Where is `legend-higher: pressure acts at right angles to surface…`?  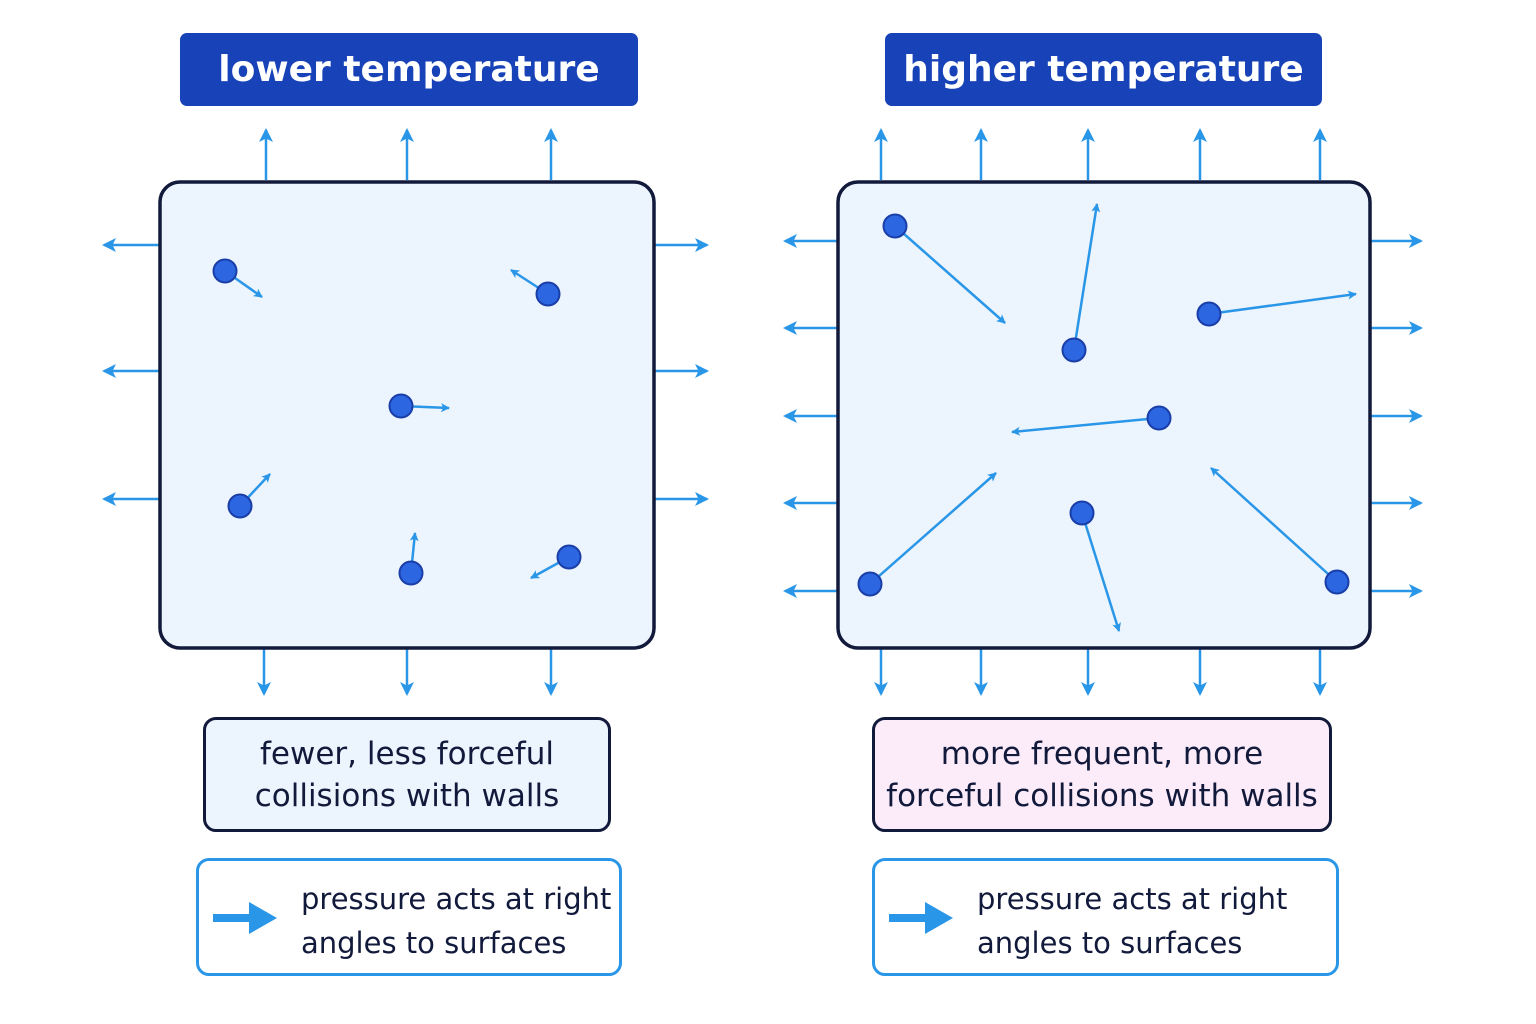 legend-higher: pressure acts at right angles to surface… is located at coordinates (1105, 917).